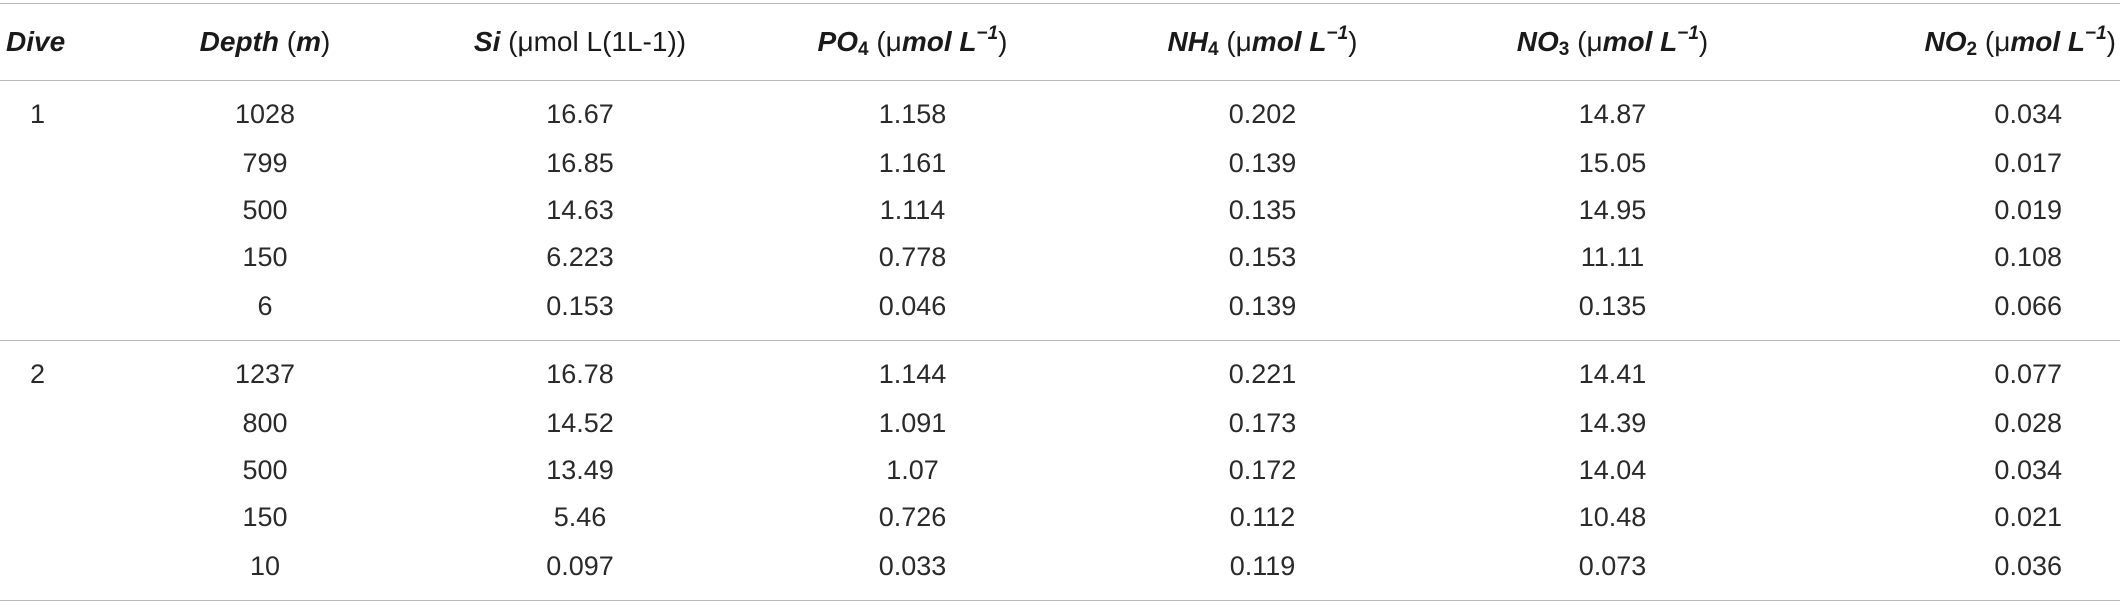 The image size is (2120, 607). Describe the element at coordinates (1060, 311) in the screenshot. I see `table-row: 6 0.153 0.046 0.139 0.135 0.066` at that location.